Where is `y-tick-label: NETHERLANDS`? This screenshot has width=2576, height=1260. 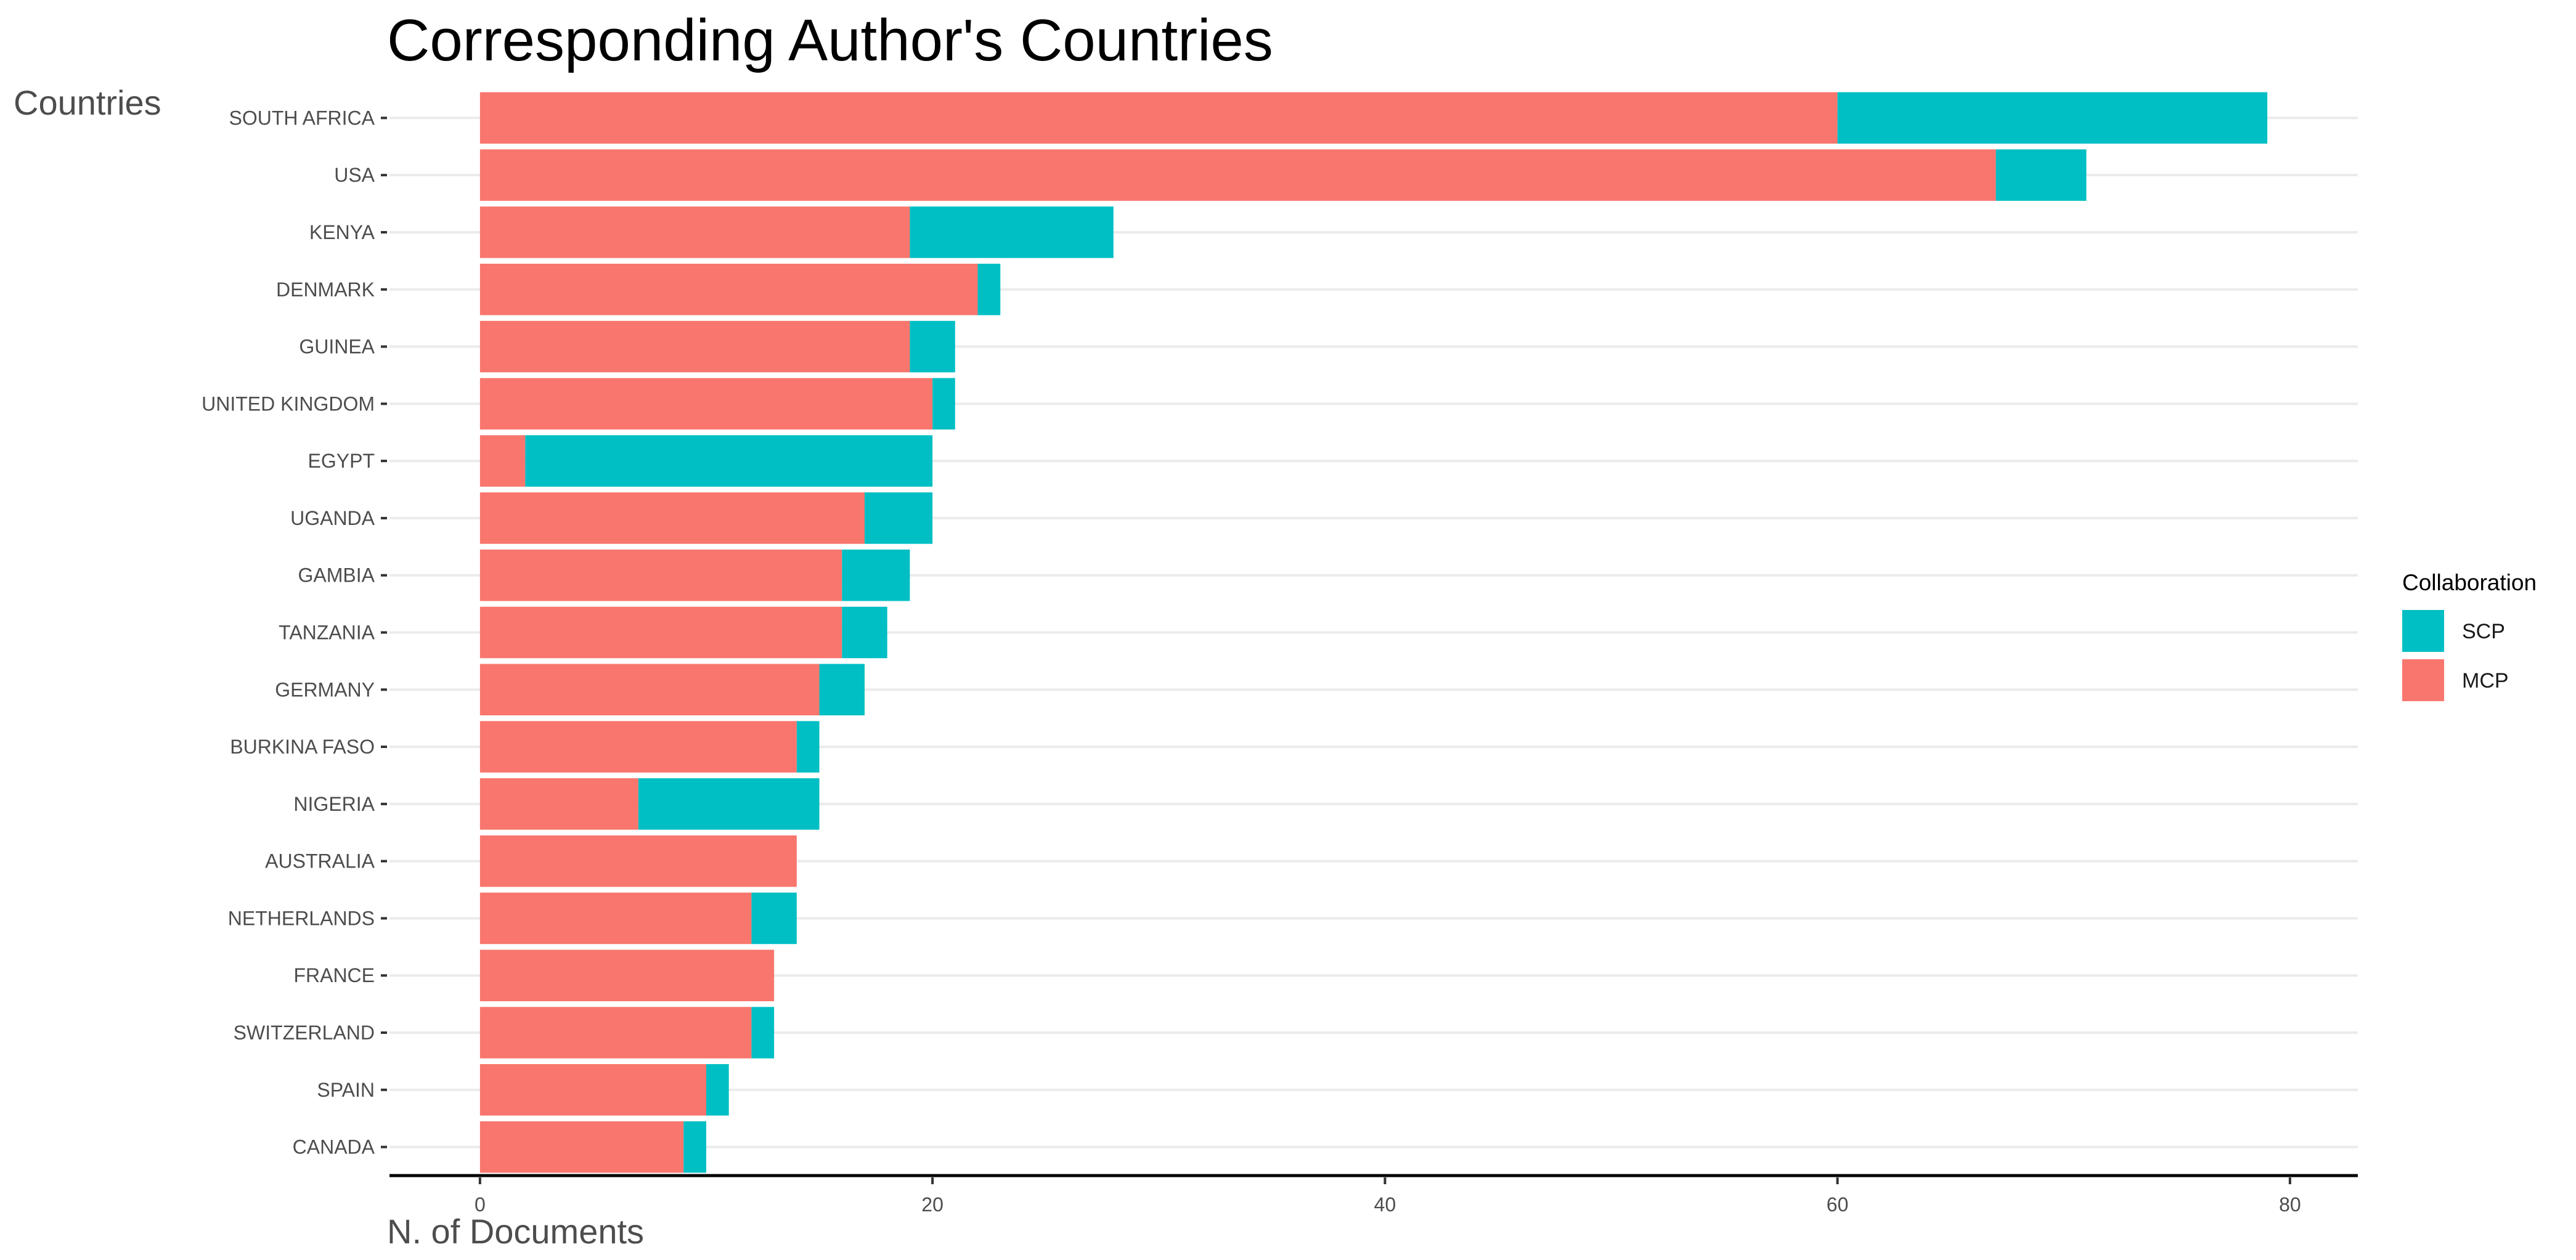 y-tick-label: NETHERLANDS is located at coordinates (301, 918).